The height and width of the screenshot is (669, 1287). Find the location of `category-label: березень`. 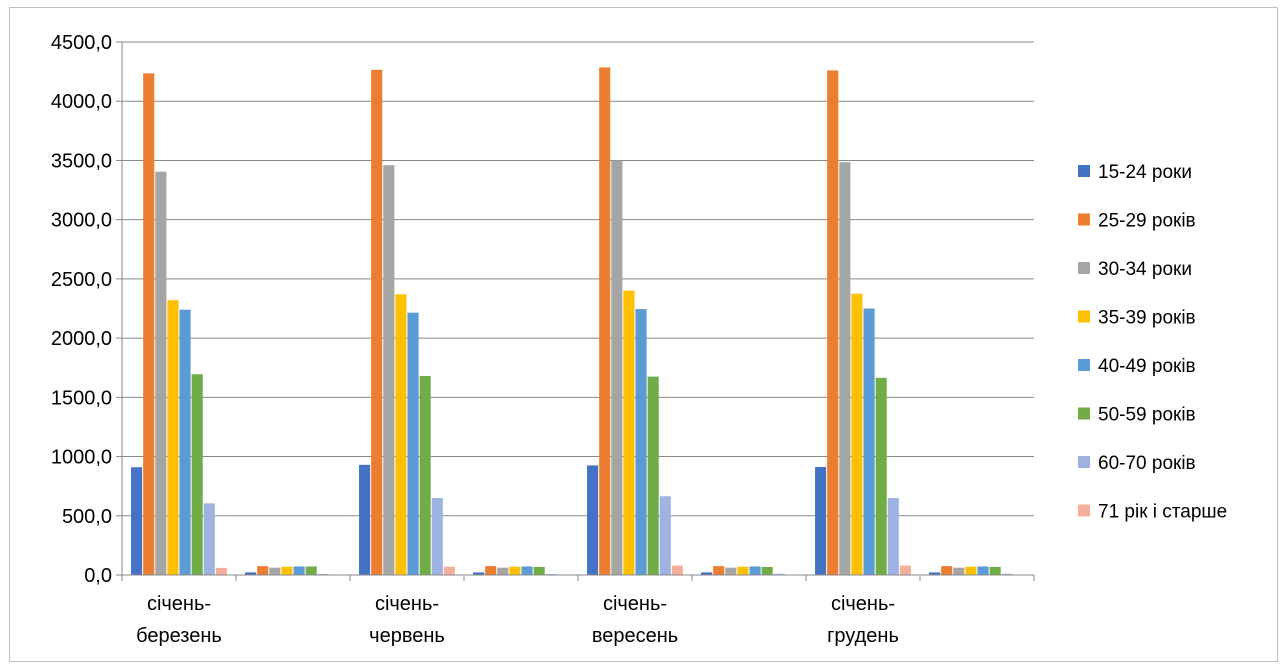

category-label: березень is located at coordinates (179, 636).